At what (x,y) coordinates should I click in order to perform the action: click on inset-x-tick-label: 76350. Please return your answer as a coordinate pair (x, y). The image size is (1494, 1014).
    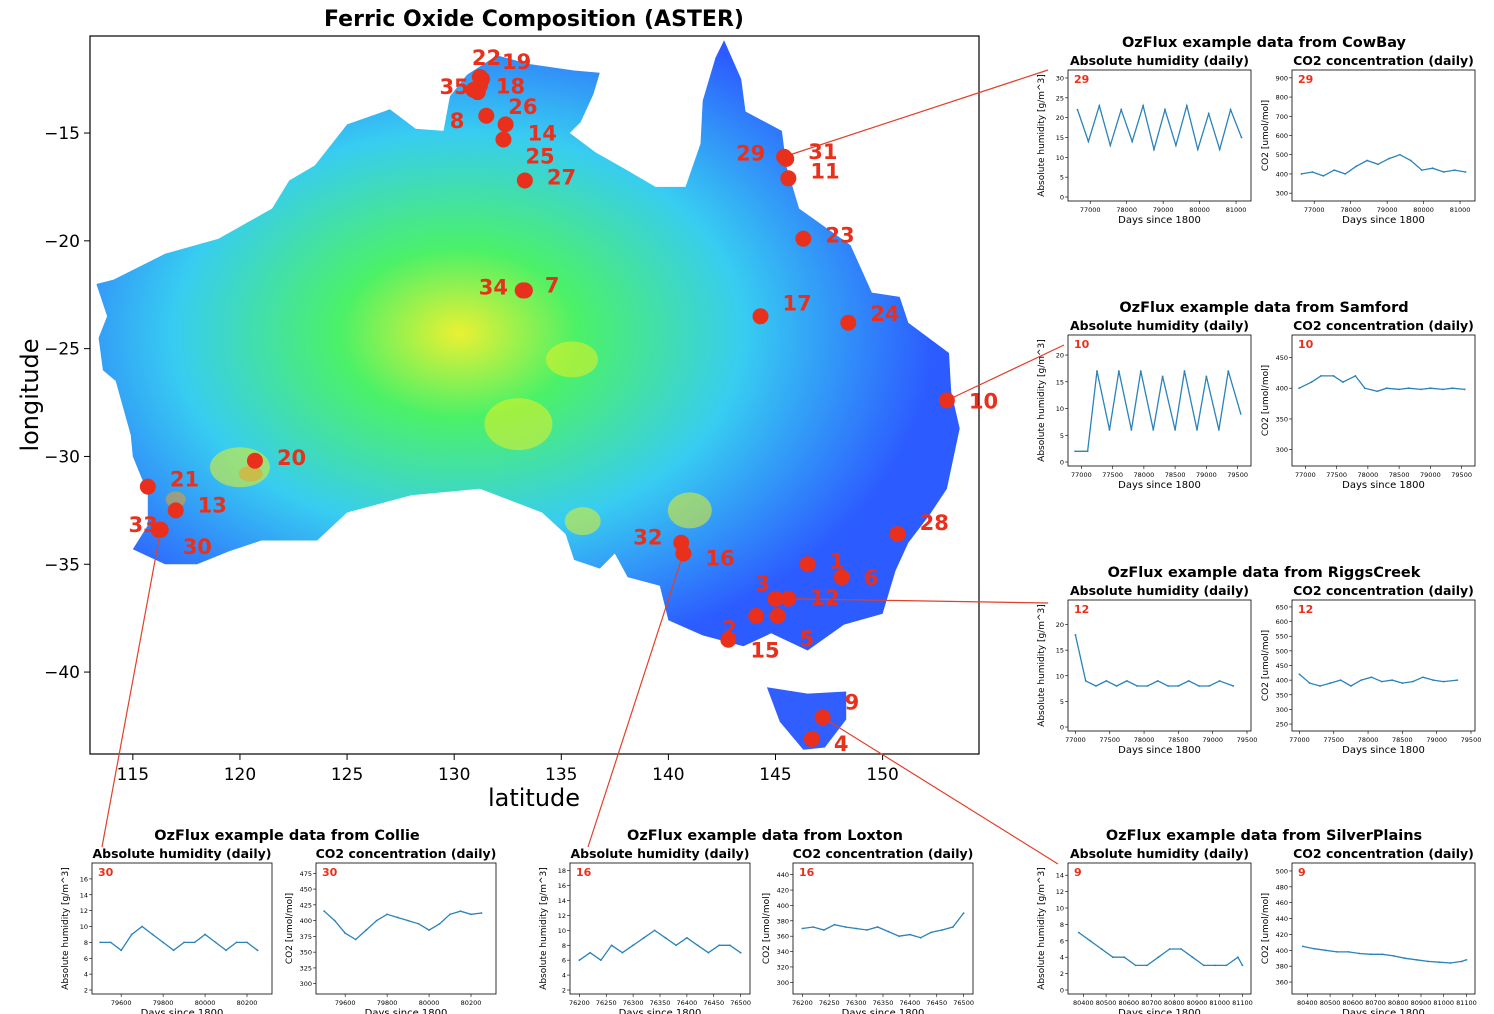
    Looking at the image, I should click on (660, 1003).